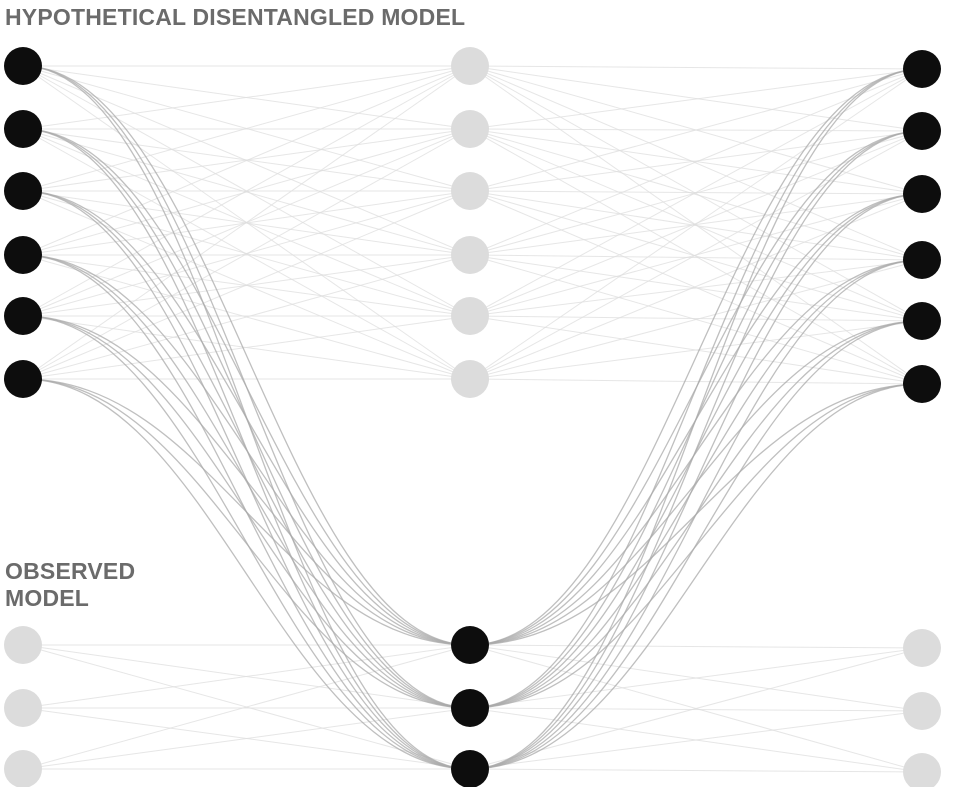  Describe the element at coordinates (235, 17) in the screenshot. I see `hypothetical-model-label: HYPOTHETICAL DISENTANGLED MODEL` at that location.